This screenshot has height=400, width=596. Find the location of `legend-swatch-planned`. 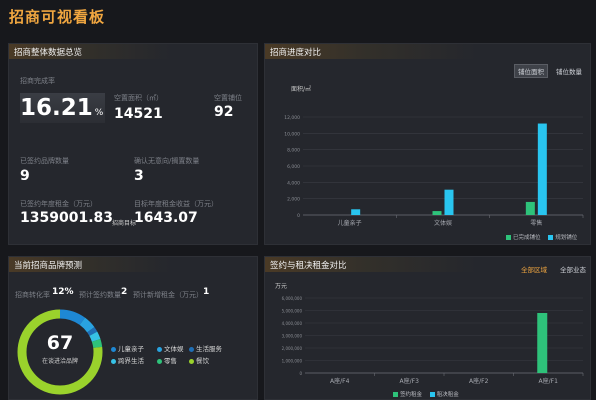

legend-swatch-planned is located at coordinates (551, 237).